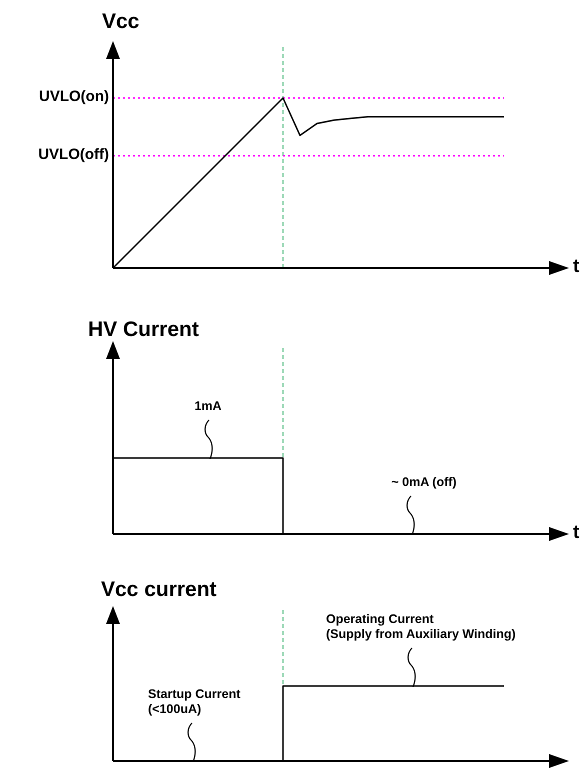 This screenshot has height=772, width=588. What do you see at coordinates (73, 154) in the screenshot?
I see `ref-line-label: UVLO(off)` at bounding box center [73, 154].